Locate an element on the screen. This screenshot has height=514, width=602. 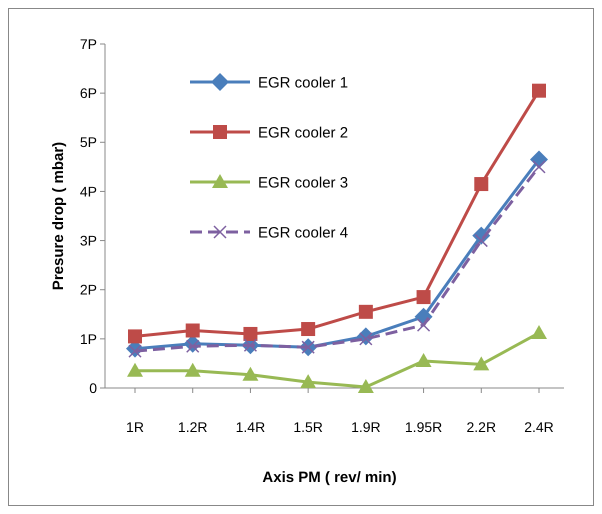
x-tick-label: 2.2R is located at coordinates (481, 427).